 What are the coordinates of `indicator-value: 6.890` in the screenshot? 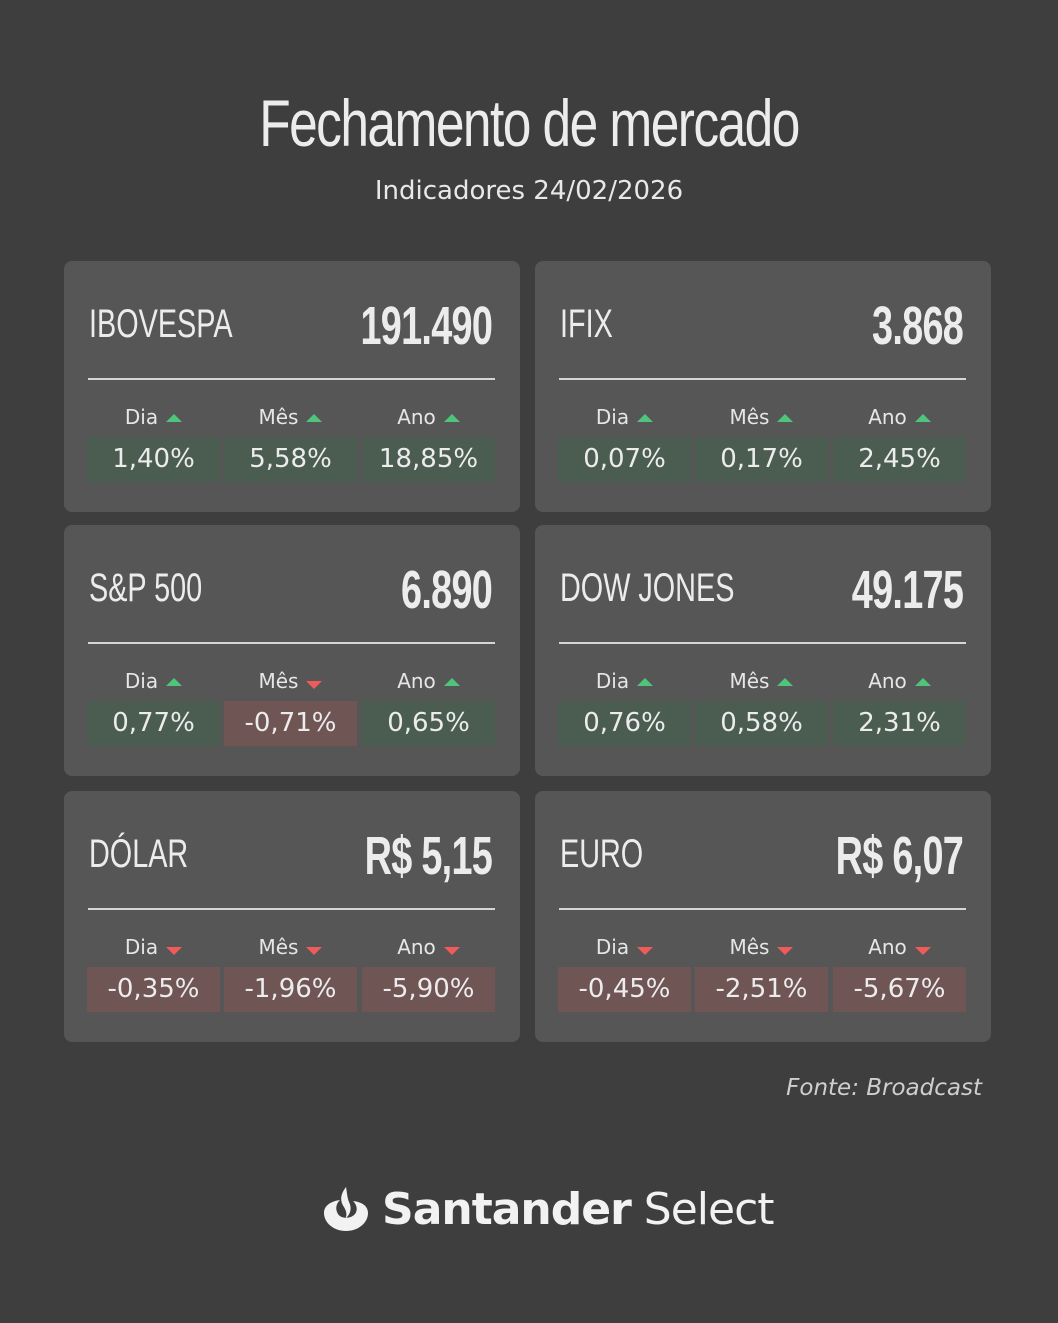 It's located at (446, 590).